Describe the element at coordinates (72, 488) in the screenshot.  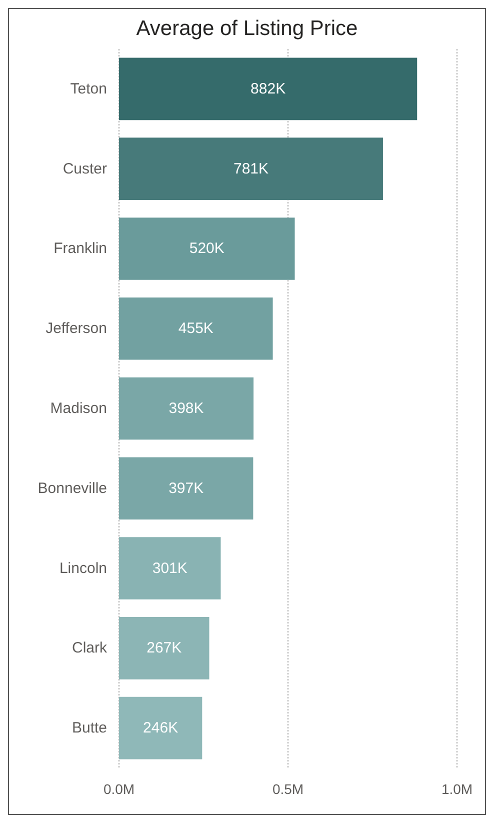
I see `y-tick-label: Bonneville` at that location.